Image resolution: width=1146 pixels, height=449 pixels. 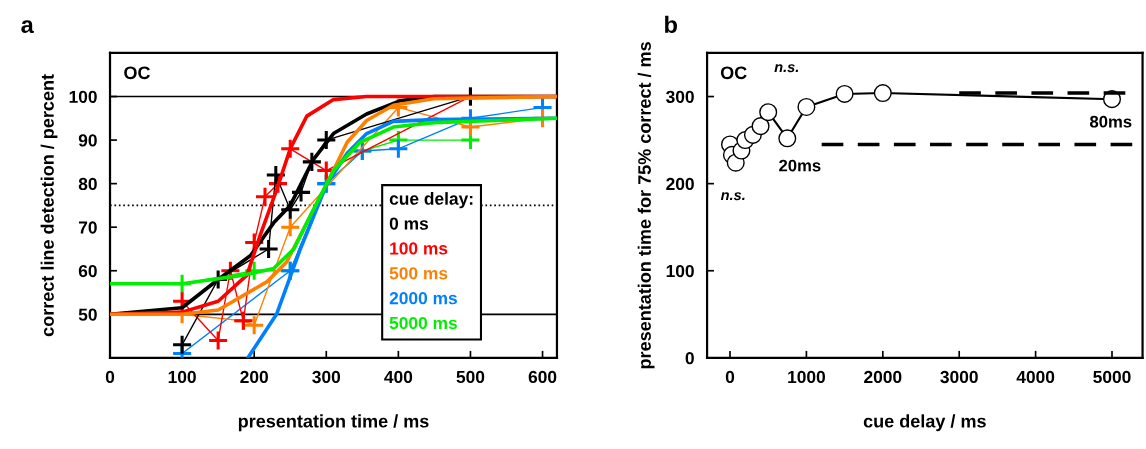 What do you see at coordinates (182, 377) in the screenshot?
I see `x-tick-label: 100` at bounding box center [182, 377].